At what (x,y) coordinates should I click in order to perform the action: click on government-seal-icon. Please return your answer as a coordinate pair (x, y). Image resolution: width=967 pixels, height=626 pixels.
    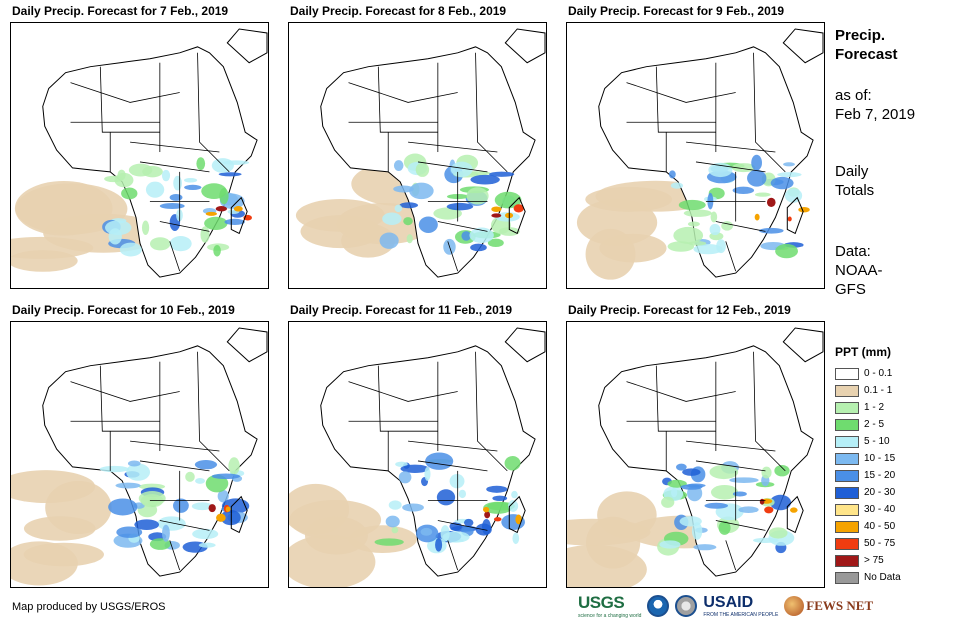
    Looking at the image, I should click on (686, 606).